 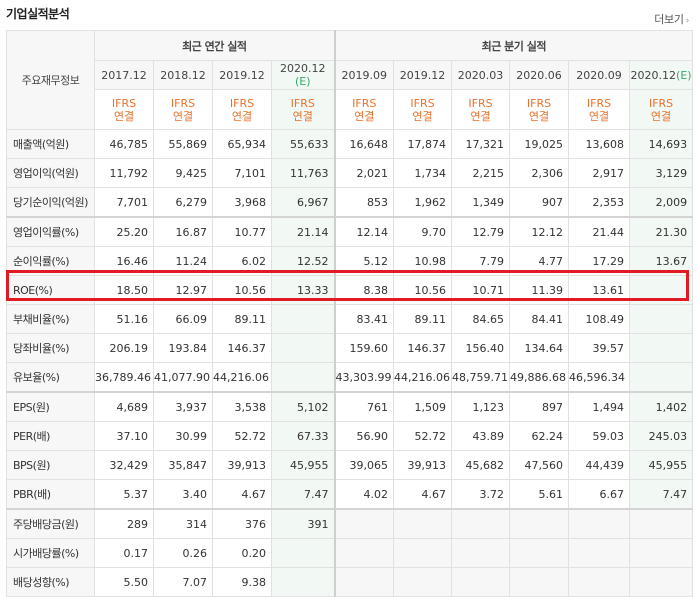 I want to click on table-cell: 1,402, so click(x=661, y=406).